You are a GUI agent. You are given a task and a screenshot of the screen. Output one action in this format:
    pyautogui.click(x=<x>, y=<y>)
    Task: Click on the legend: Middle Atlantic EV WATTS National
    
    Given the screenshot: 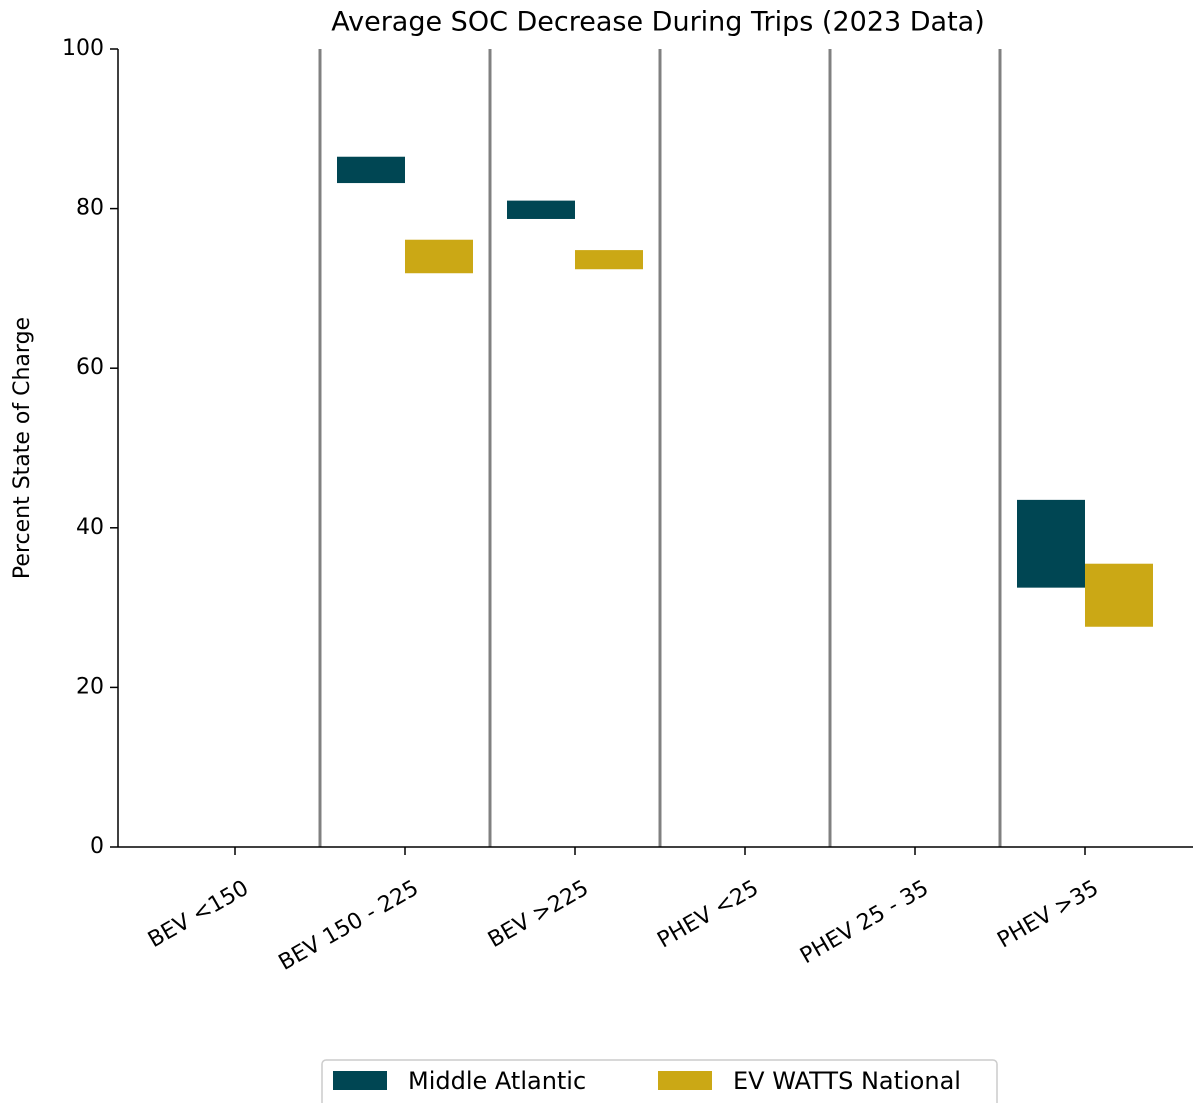 What is the action you would take?
    pyautogui.click(x=659, y=1081)
    